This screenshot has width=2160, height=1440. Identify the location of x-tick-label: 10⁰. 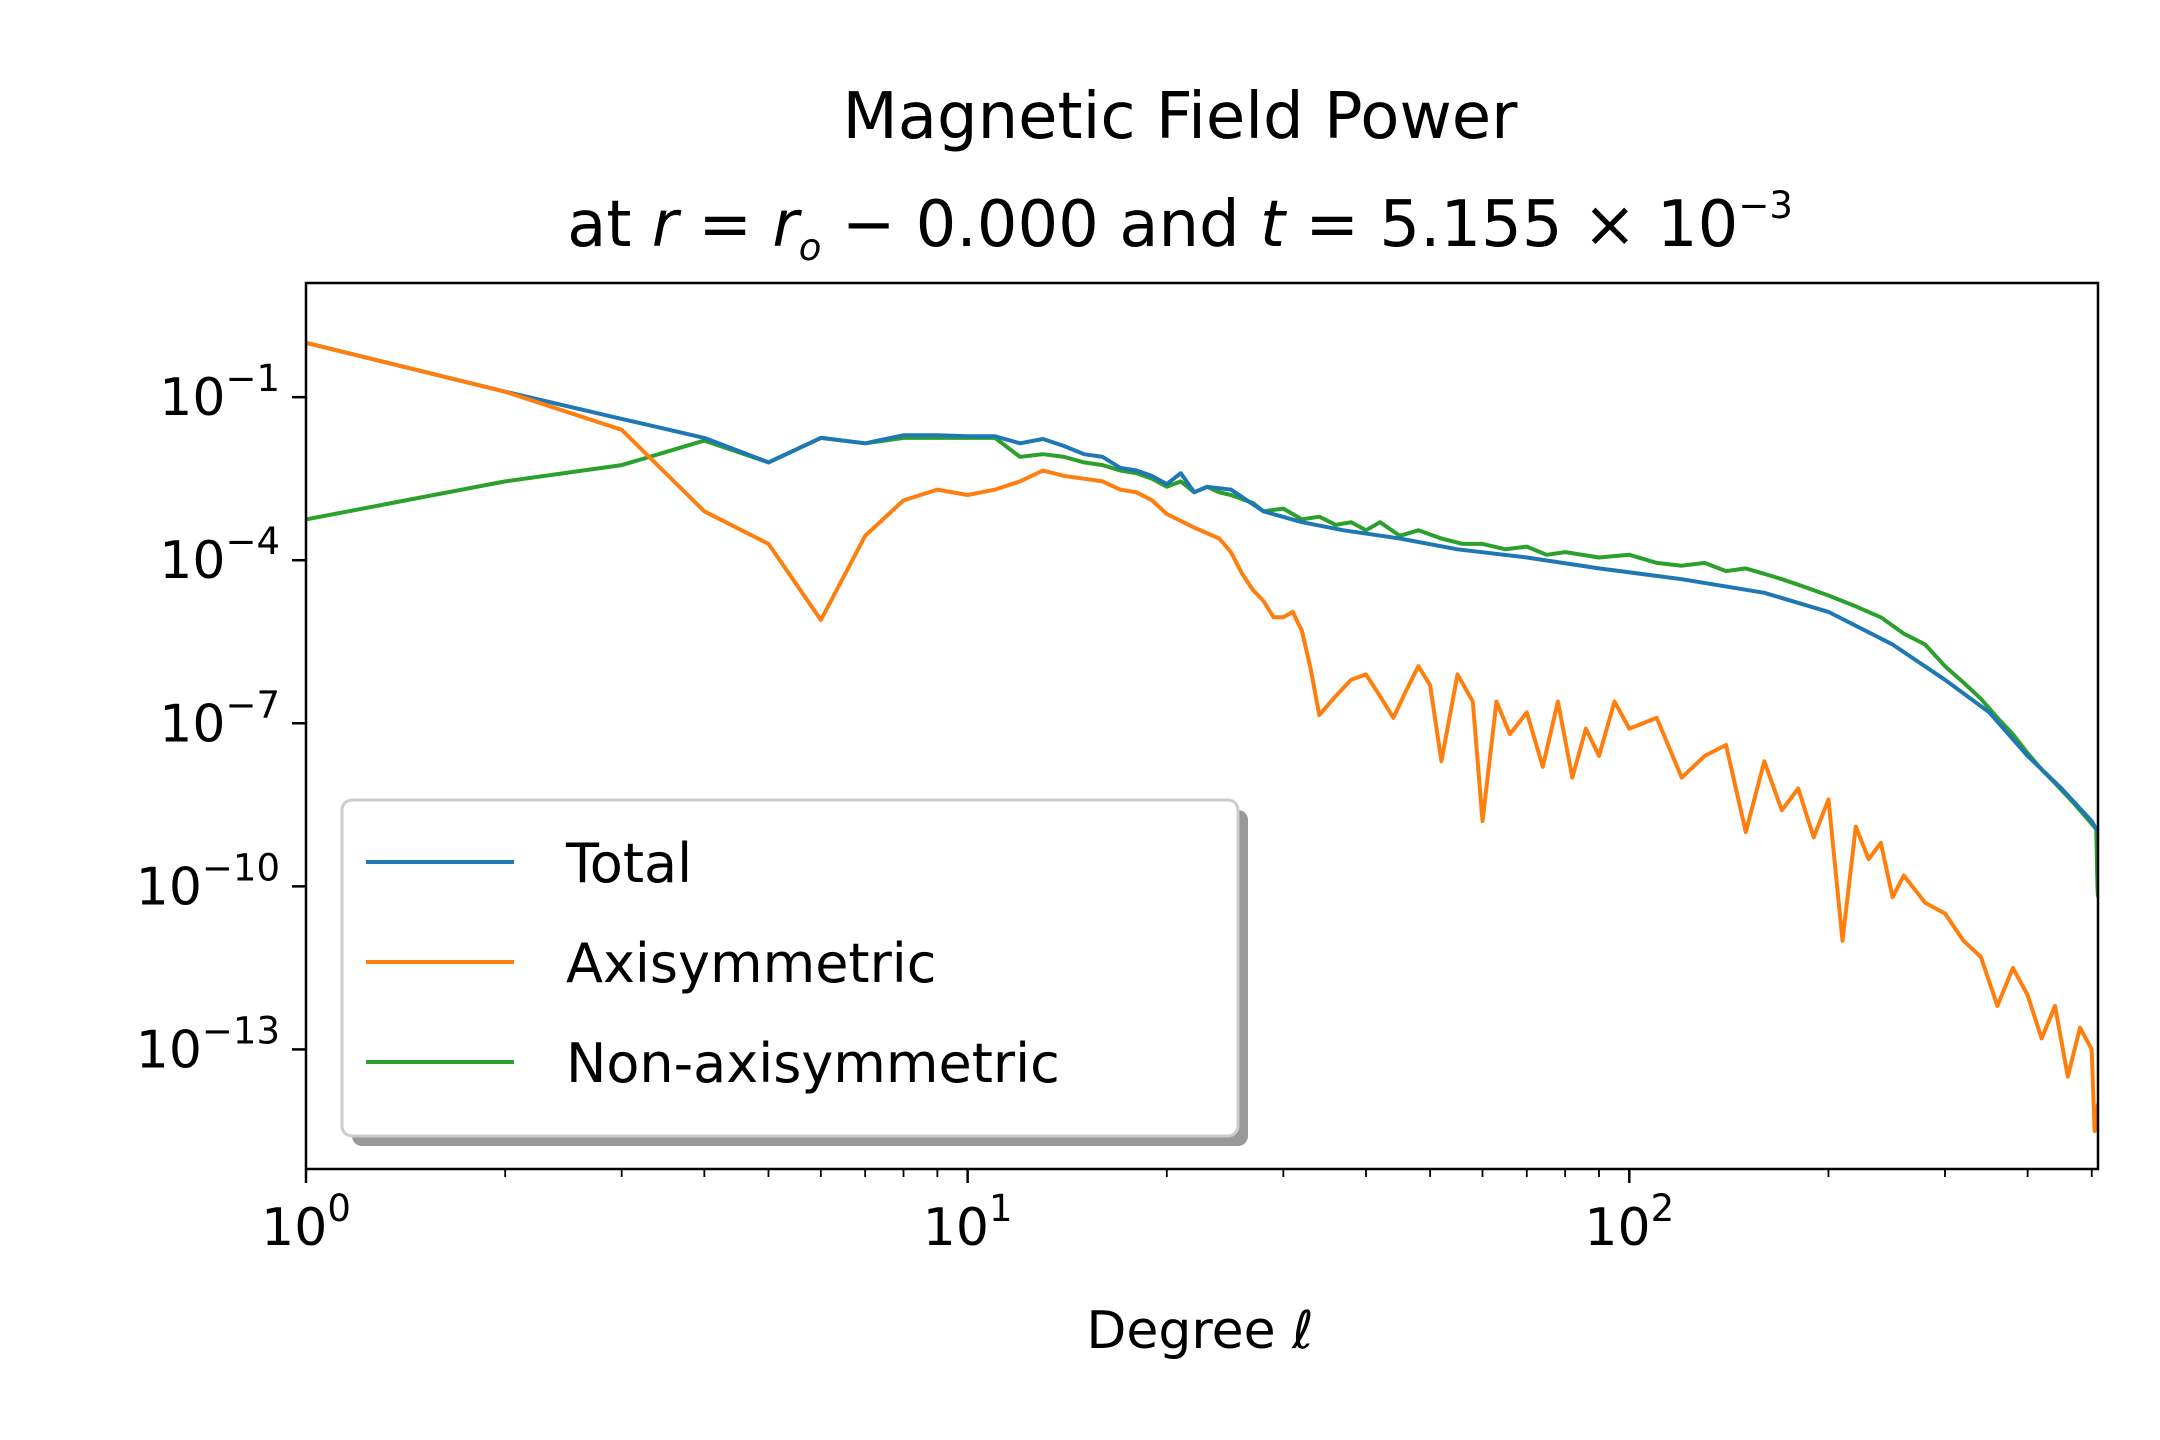
(306, 1222).